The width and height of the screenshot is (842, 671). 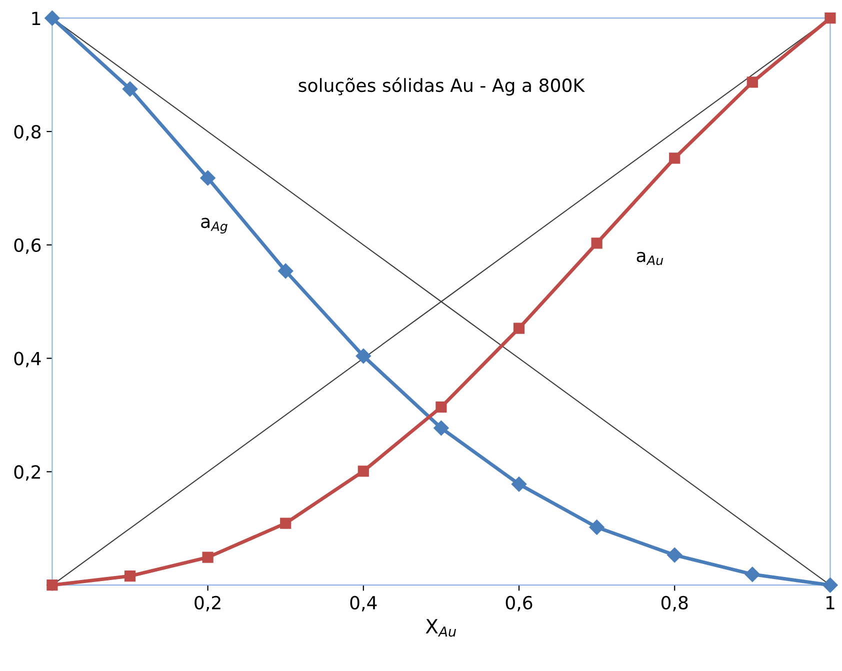 I want to click on x-axis-title: X$_{Au}$, so click(x=441, y=628).